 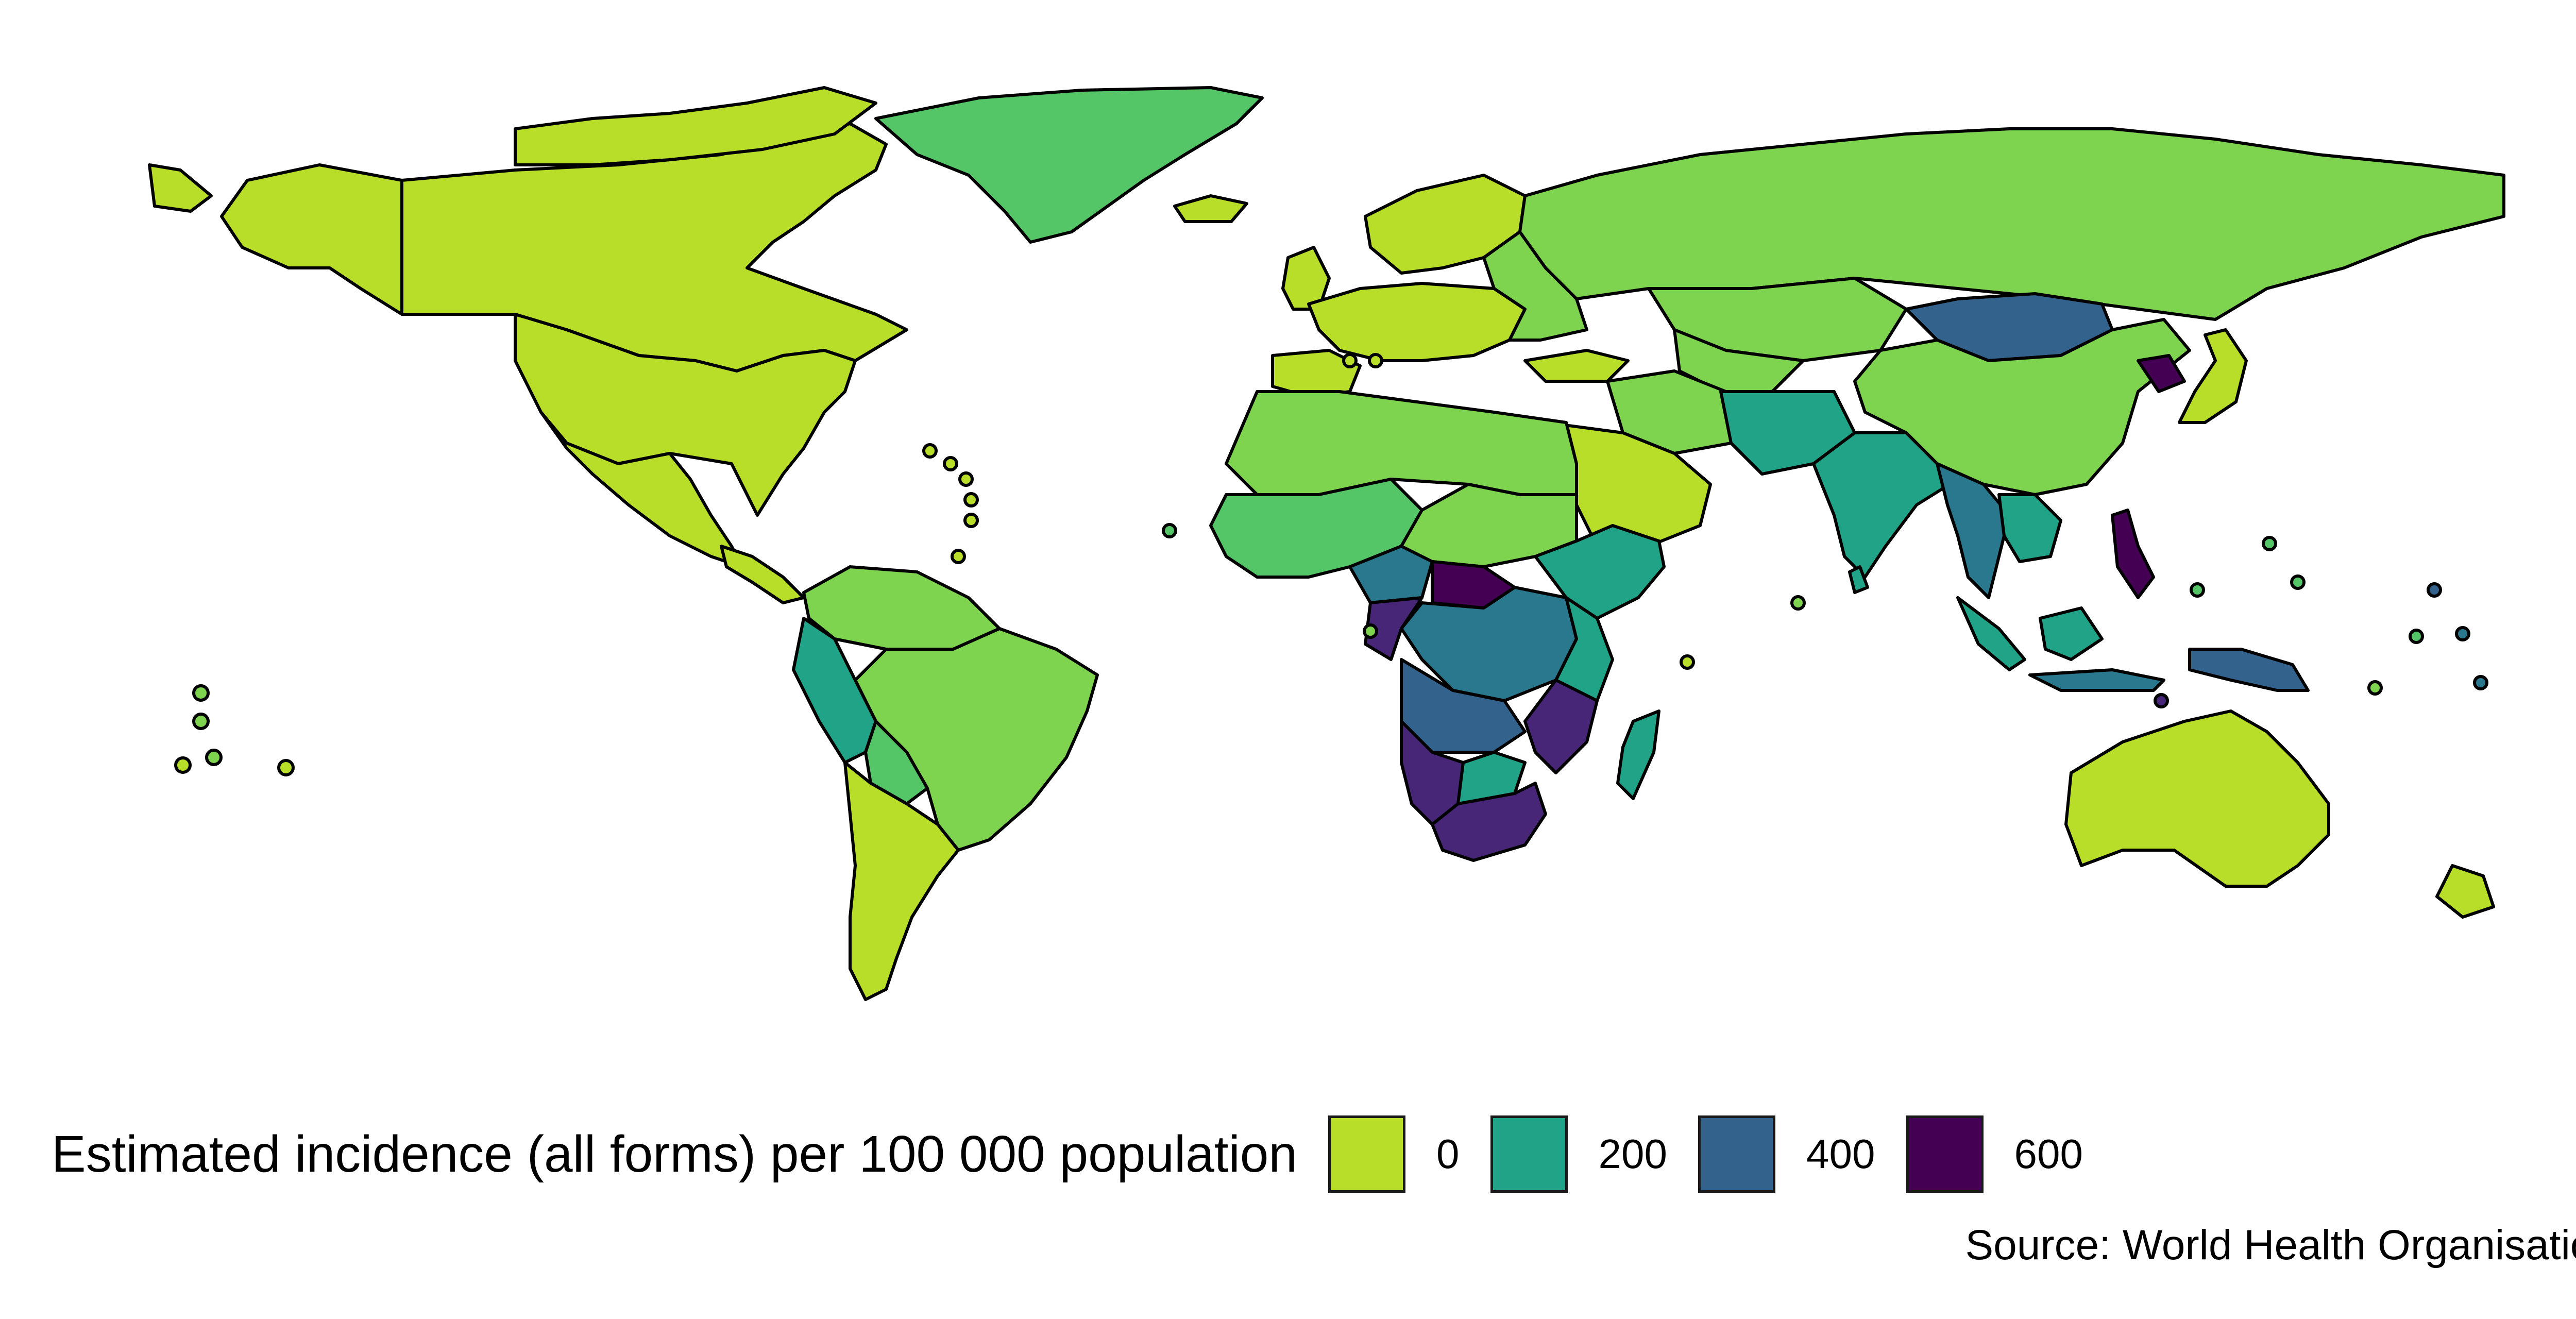 What do you see at coordinates (1633, 1154) in the screenshot?
I see `legend-label-200: 200` at bounding box center [1633, 1154].